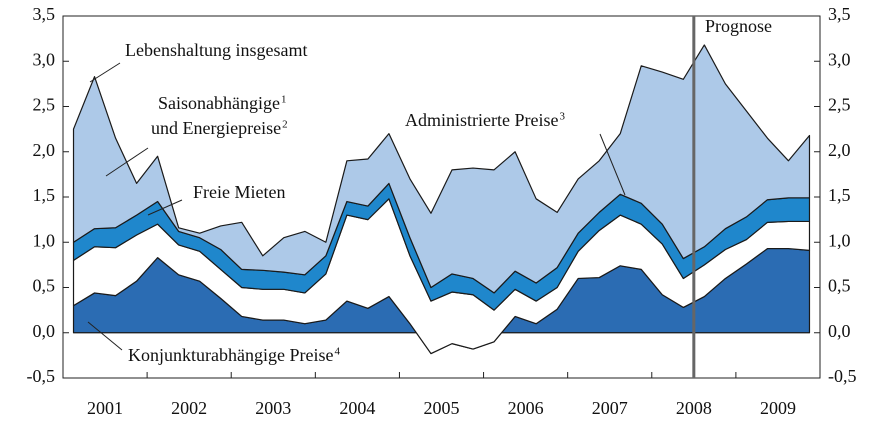 This screenshot has height=421, width=887. I want to click on annotation: und Energiepreise, so click(216, 128).